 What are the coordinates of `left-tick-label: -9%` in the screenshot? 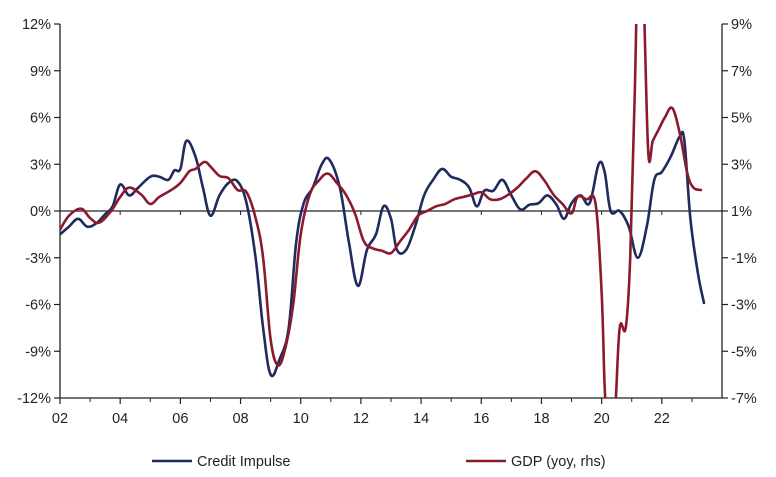 It's located at (38, 352).